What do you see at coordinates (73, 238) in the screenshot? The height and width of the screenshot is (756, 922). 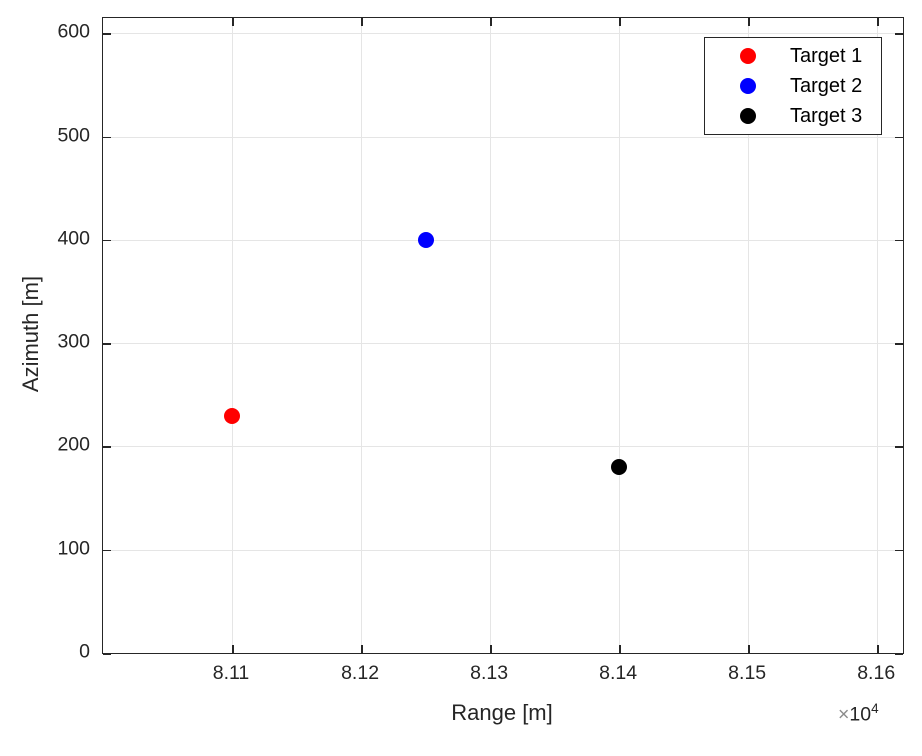 I see `y-tick-label: 400` at bounding box center [73, 238].